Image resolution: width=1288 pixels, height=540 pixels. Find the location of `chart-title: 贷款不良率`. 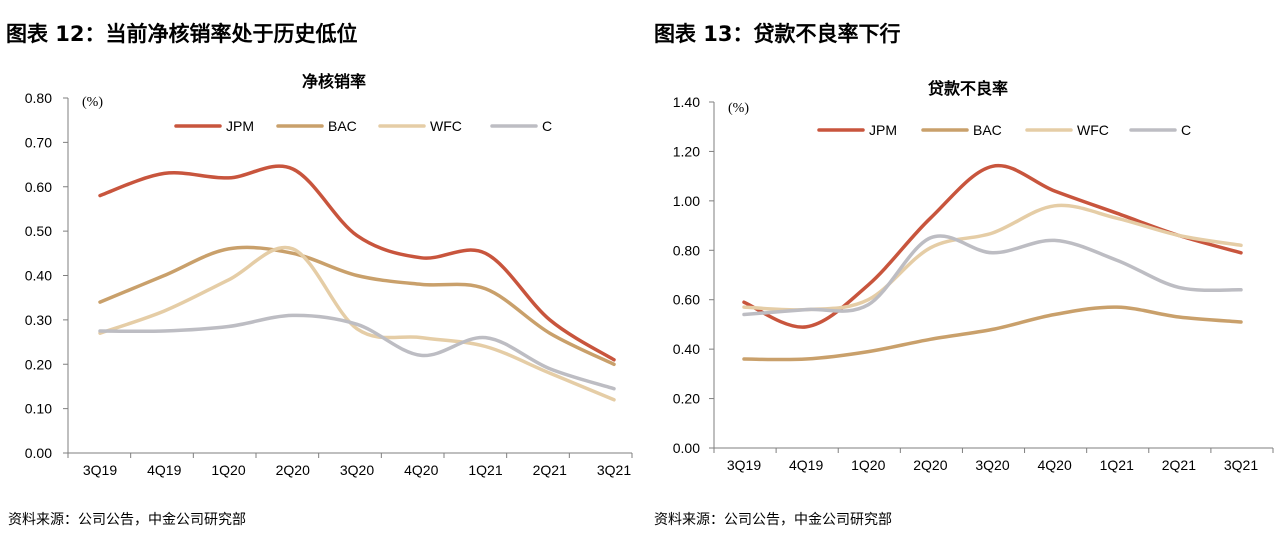

chart-title: 贷款不良率 is located at coordinates (968, 88).